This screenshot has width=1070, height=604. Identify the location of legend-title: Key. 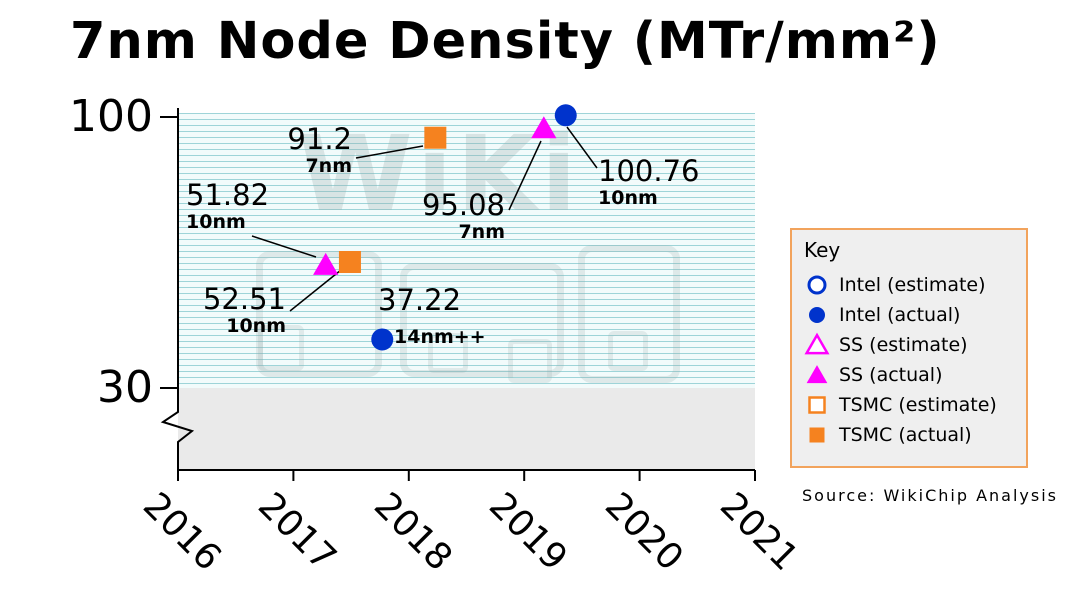
(822, 250).